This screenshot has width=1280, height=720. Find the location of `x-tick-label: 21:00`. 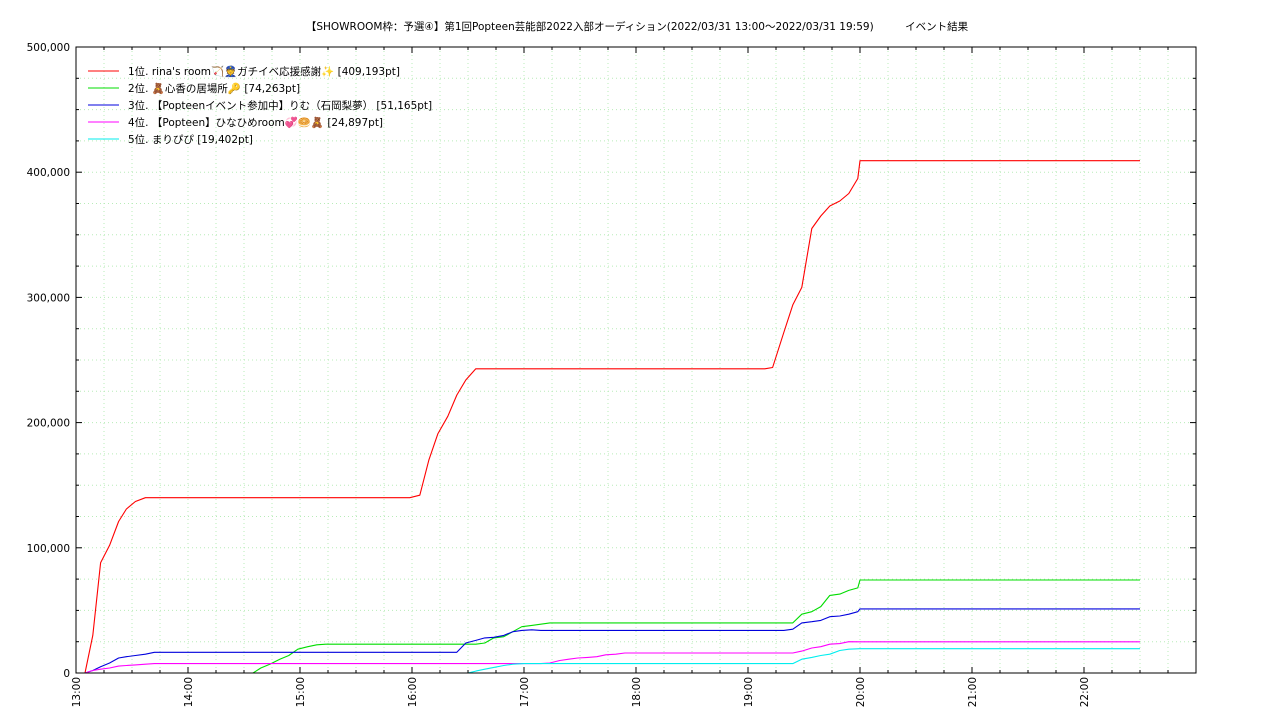

x-tick-label: 21:00 is located at coordinates (973, 692).